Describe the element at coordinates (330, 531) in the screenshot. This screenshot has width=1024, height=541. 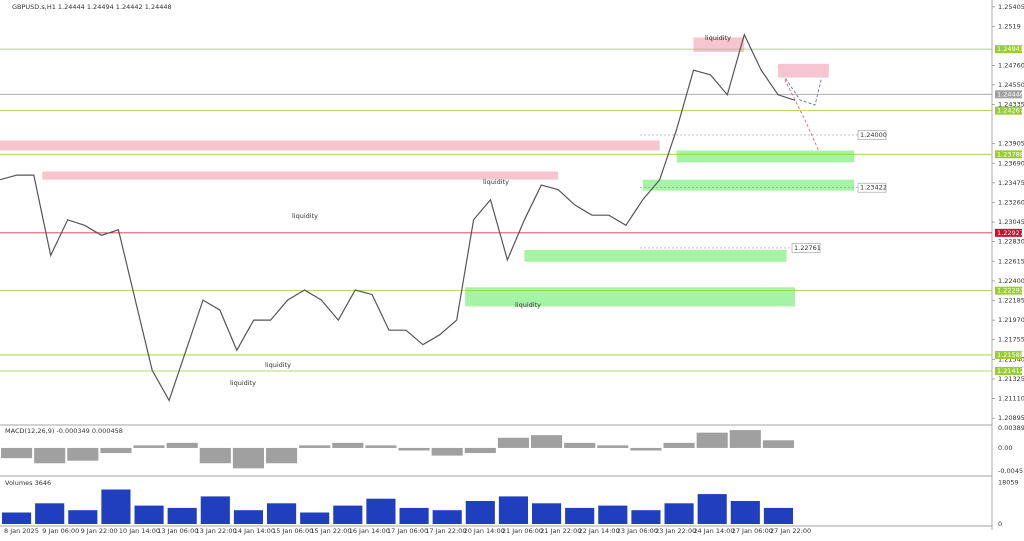
I see `x-tick-label: 15 Jan 22:00` at that location.